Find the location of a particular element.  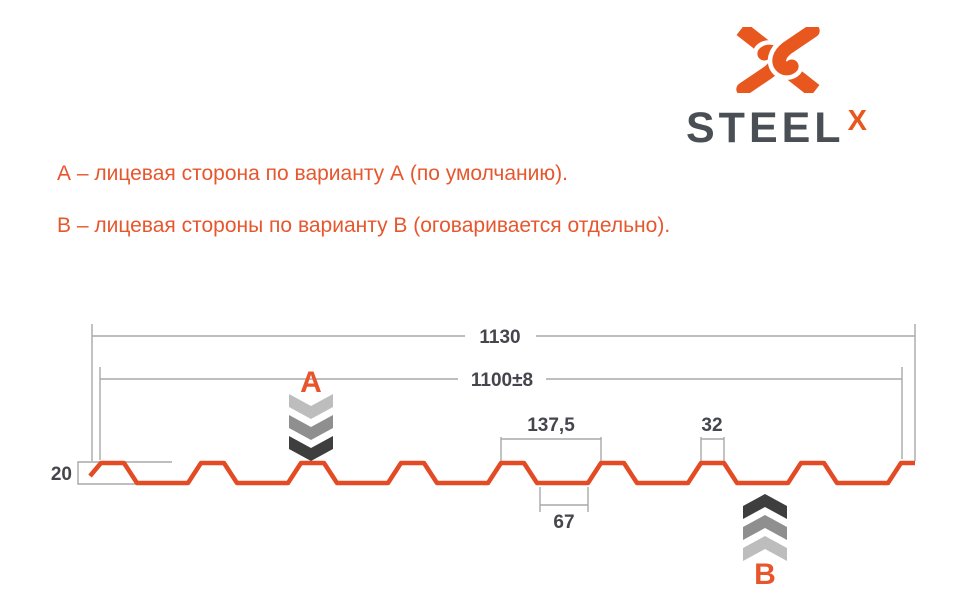

dimension-rib-pitch: 137,5 is located at coordinates (551, 438).